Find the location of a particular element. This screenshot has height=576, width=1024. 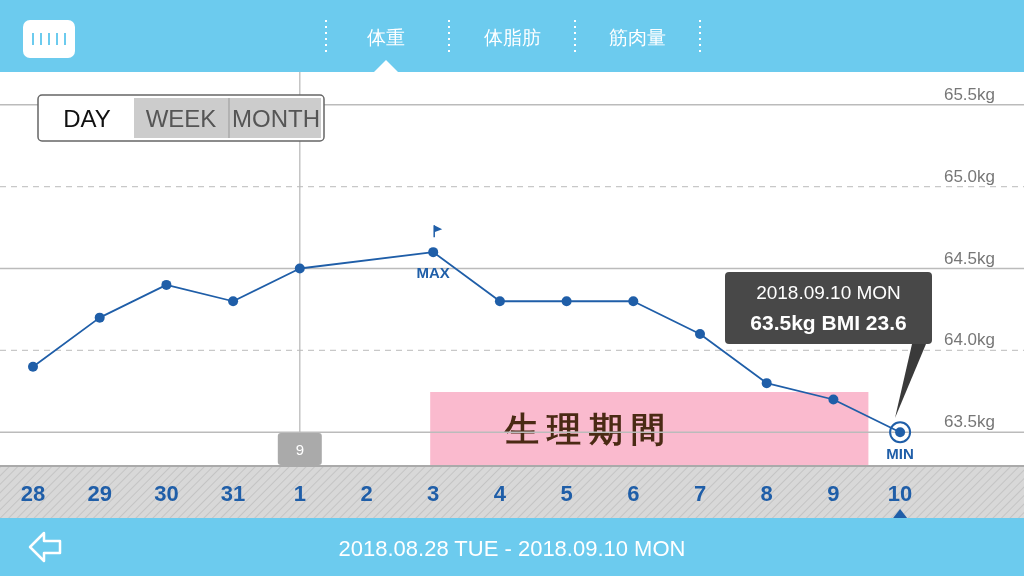

y-tick-label: 64.0kg is located at coordinates (969, 340).